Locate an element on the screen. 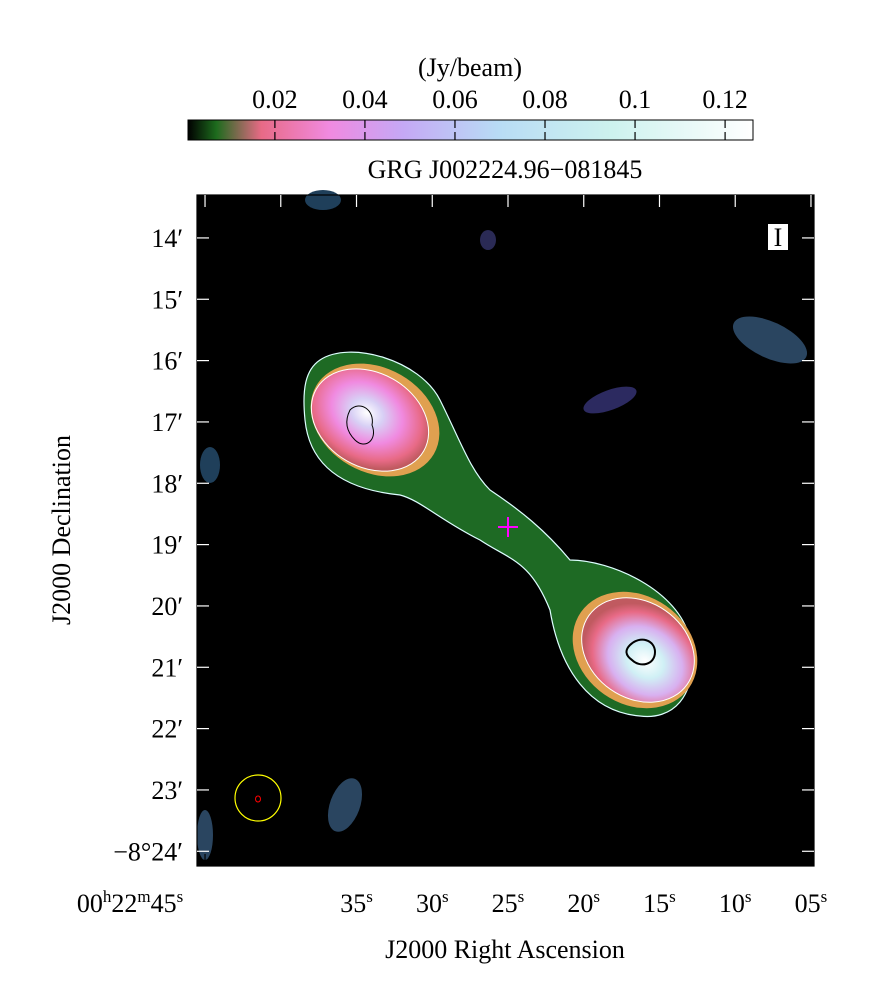  y-tick-label: 23′ is located at coordinates (167, 790).